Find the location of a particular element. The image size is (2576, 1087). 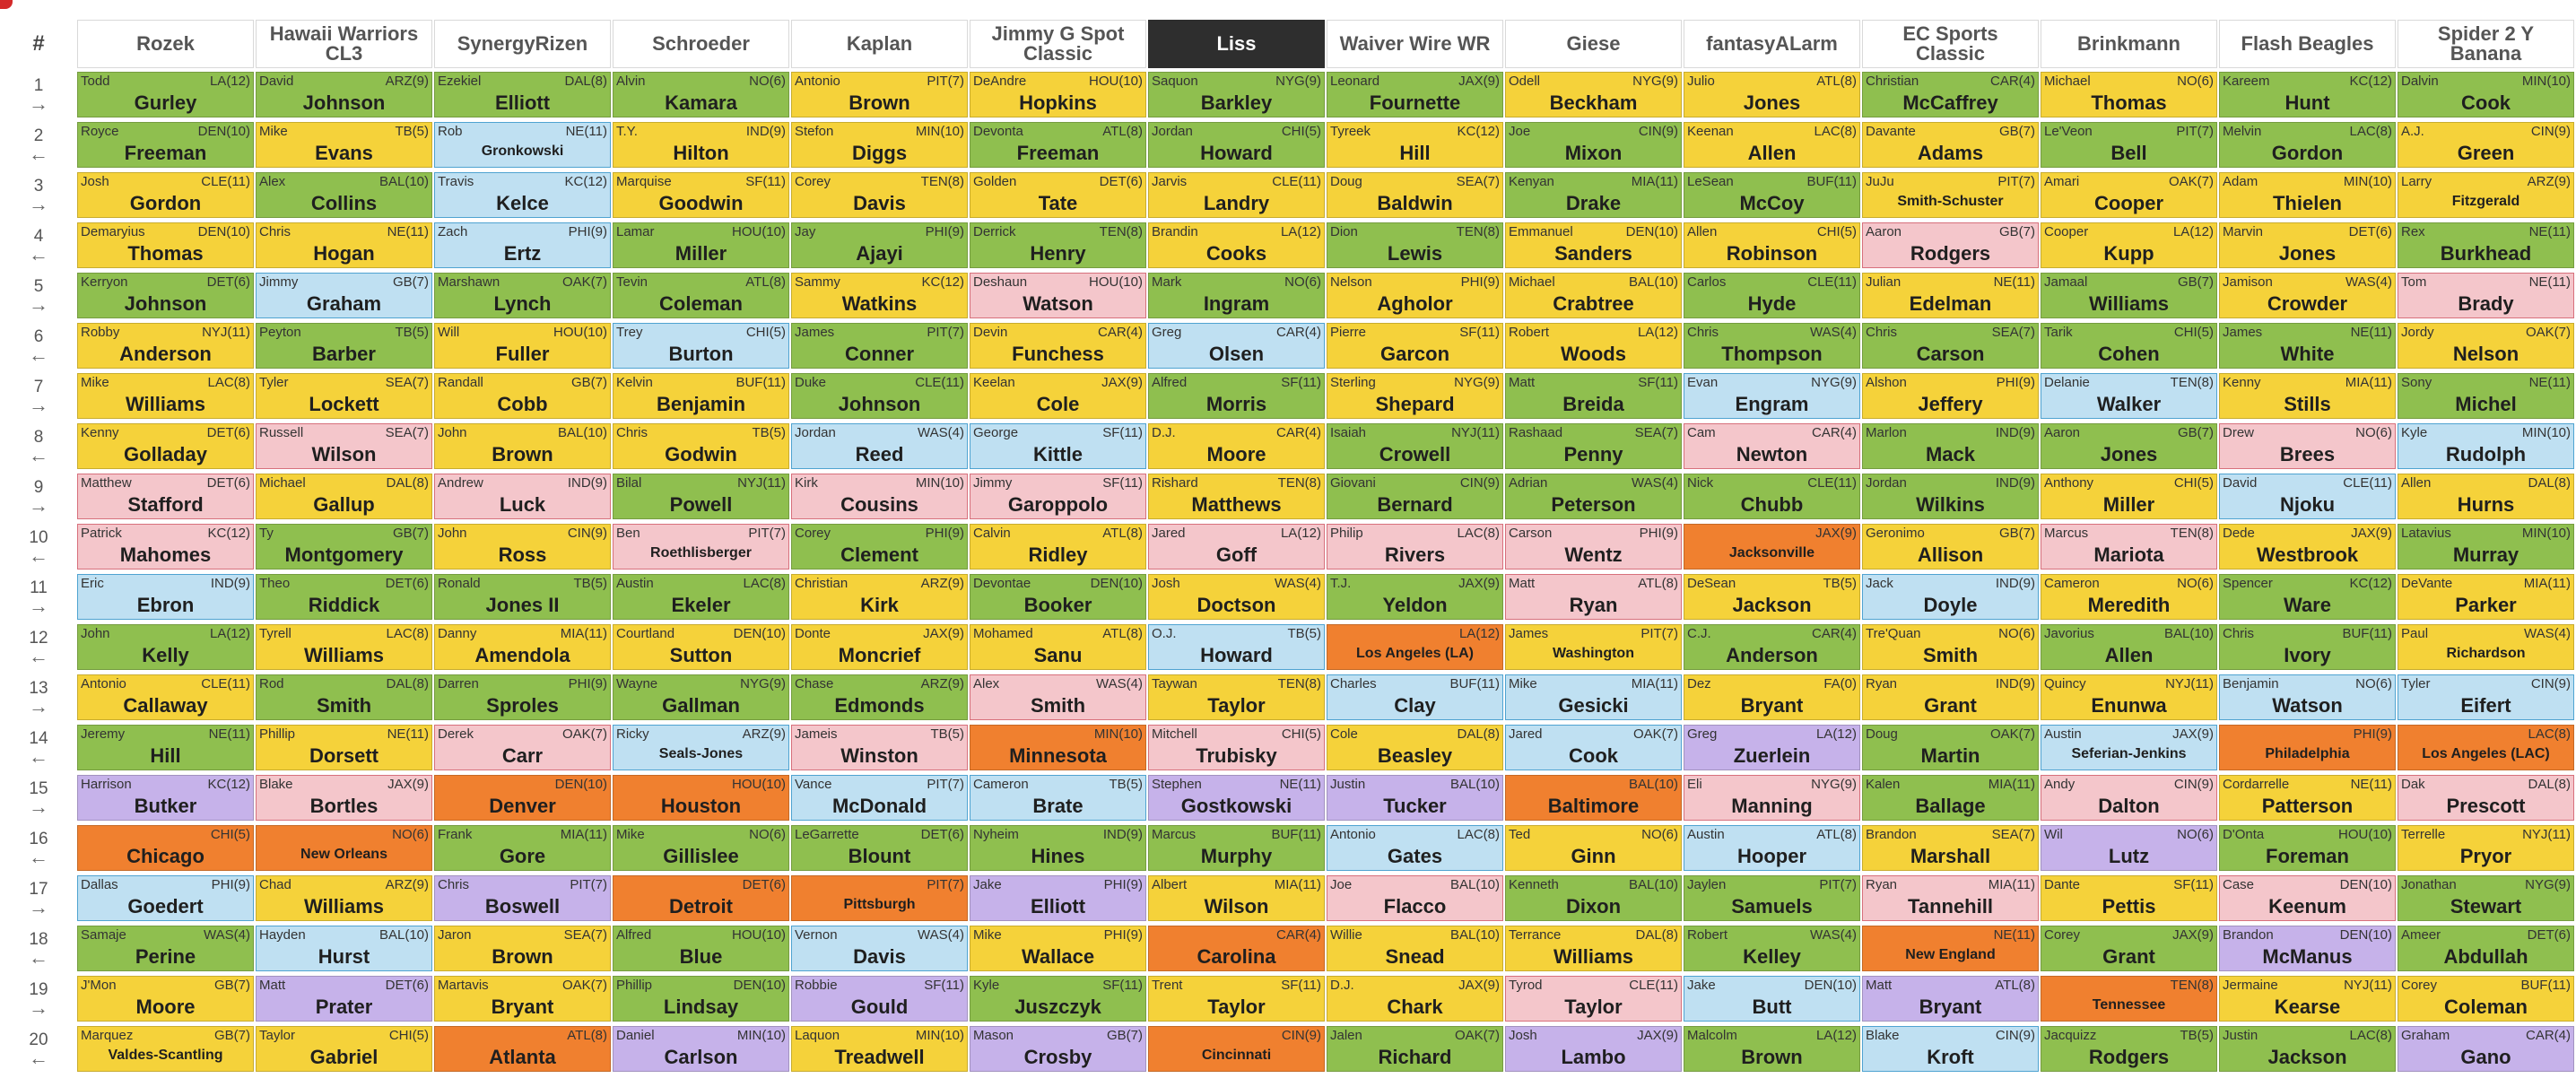

draft-pick: Taywan TEN(8) Taylor is located at coordinates (1236, 697).